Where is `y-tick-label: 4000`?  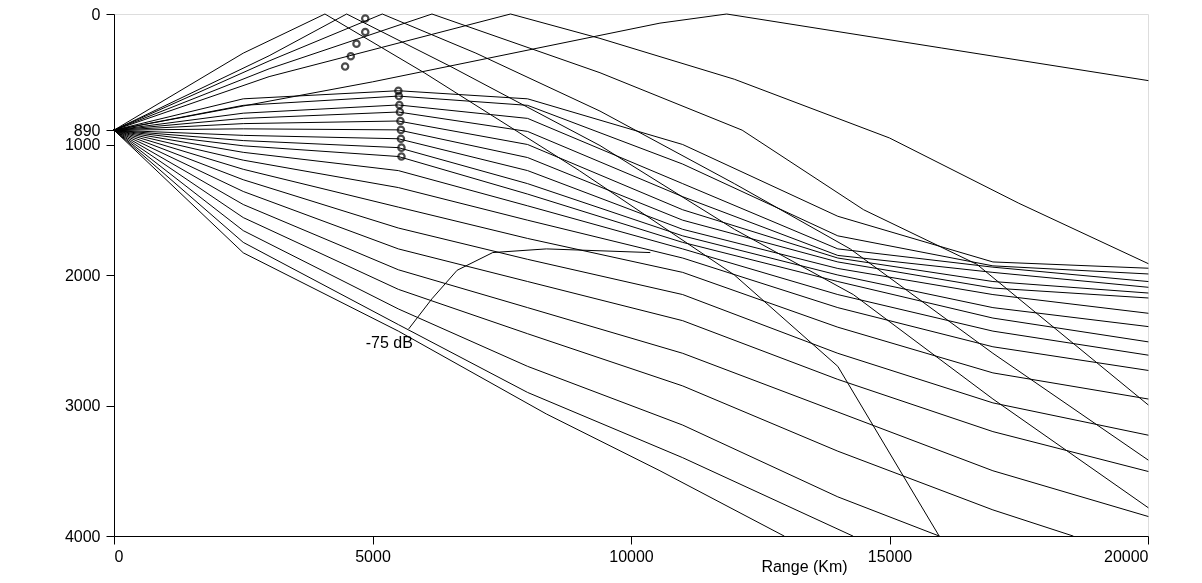
y-tick-label: 4000 is located at coordinates (82, 536).